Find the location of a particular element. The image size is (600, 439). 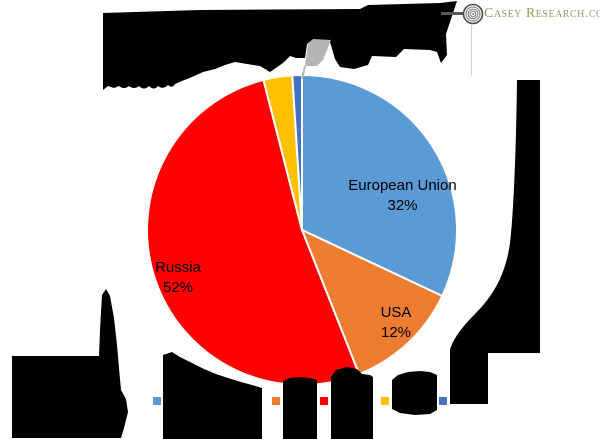

slice-label-pct: 32% is located at coordinates (402, 205).